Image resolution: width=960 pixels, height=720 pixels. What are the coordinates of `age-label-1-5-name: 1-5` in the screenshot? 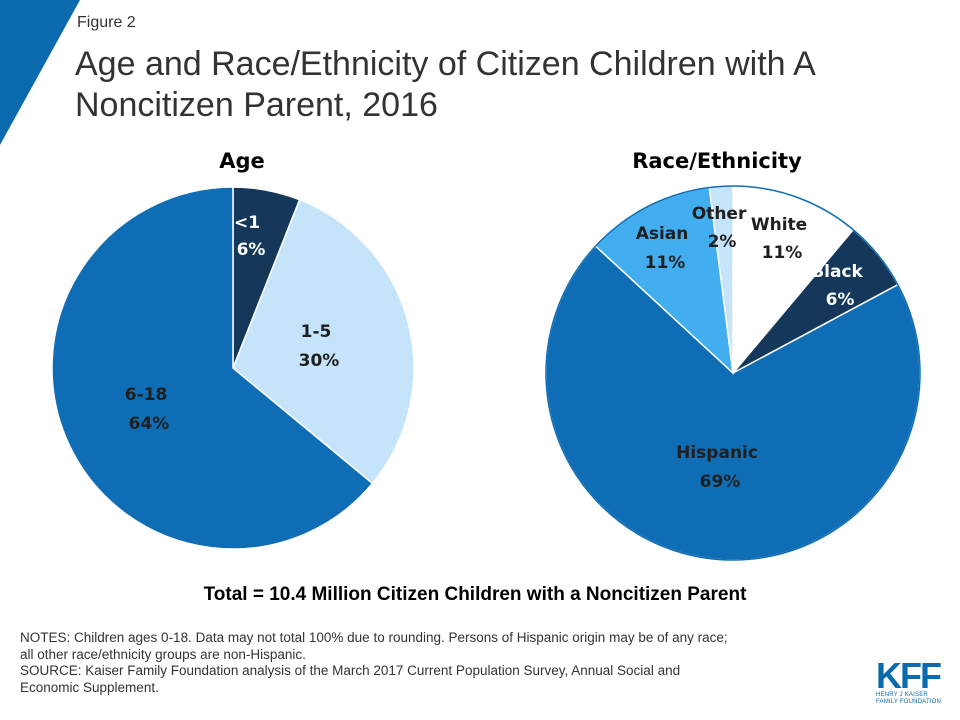 It's located at (316, 332).